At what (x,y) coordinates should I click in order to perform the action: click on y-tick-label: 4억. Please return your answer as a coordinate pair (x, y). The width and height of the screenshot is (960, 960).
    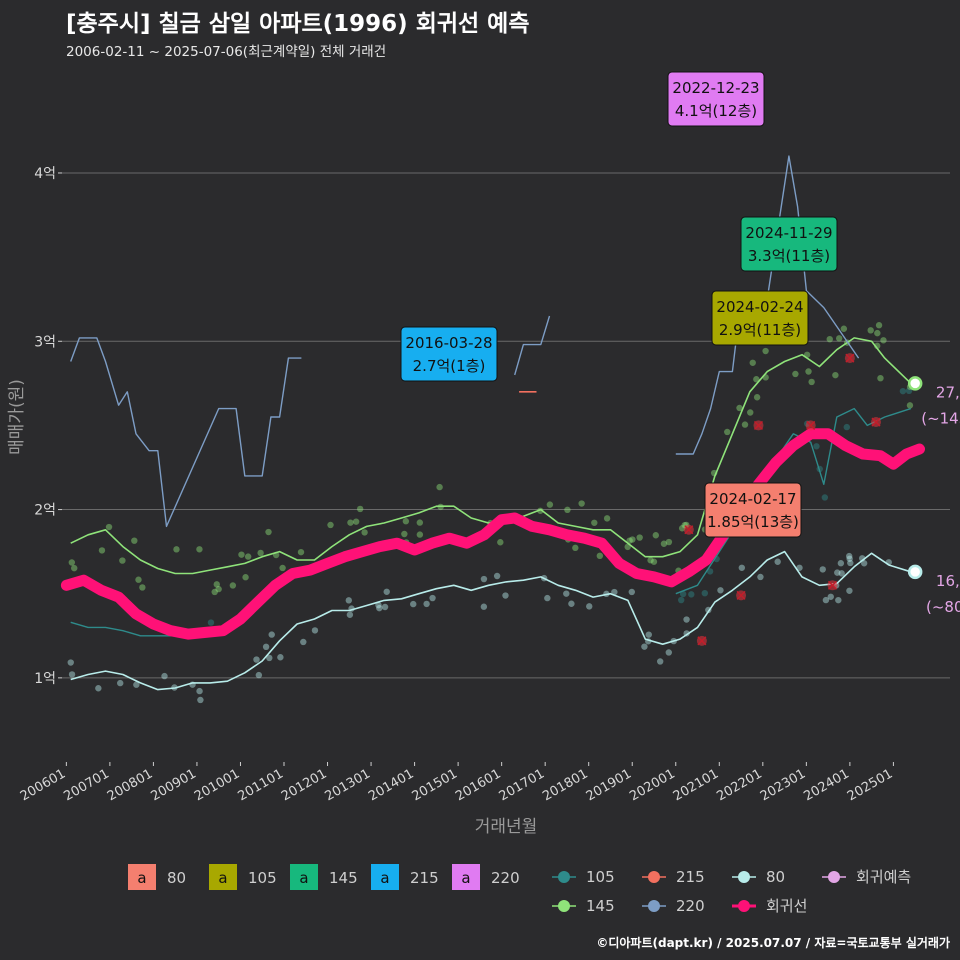
    Looking at the image, I should click on (45, 174).